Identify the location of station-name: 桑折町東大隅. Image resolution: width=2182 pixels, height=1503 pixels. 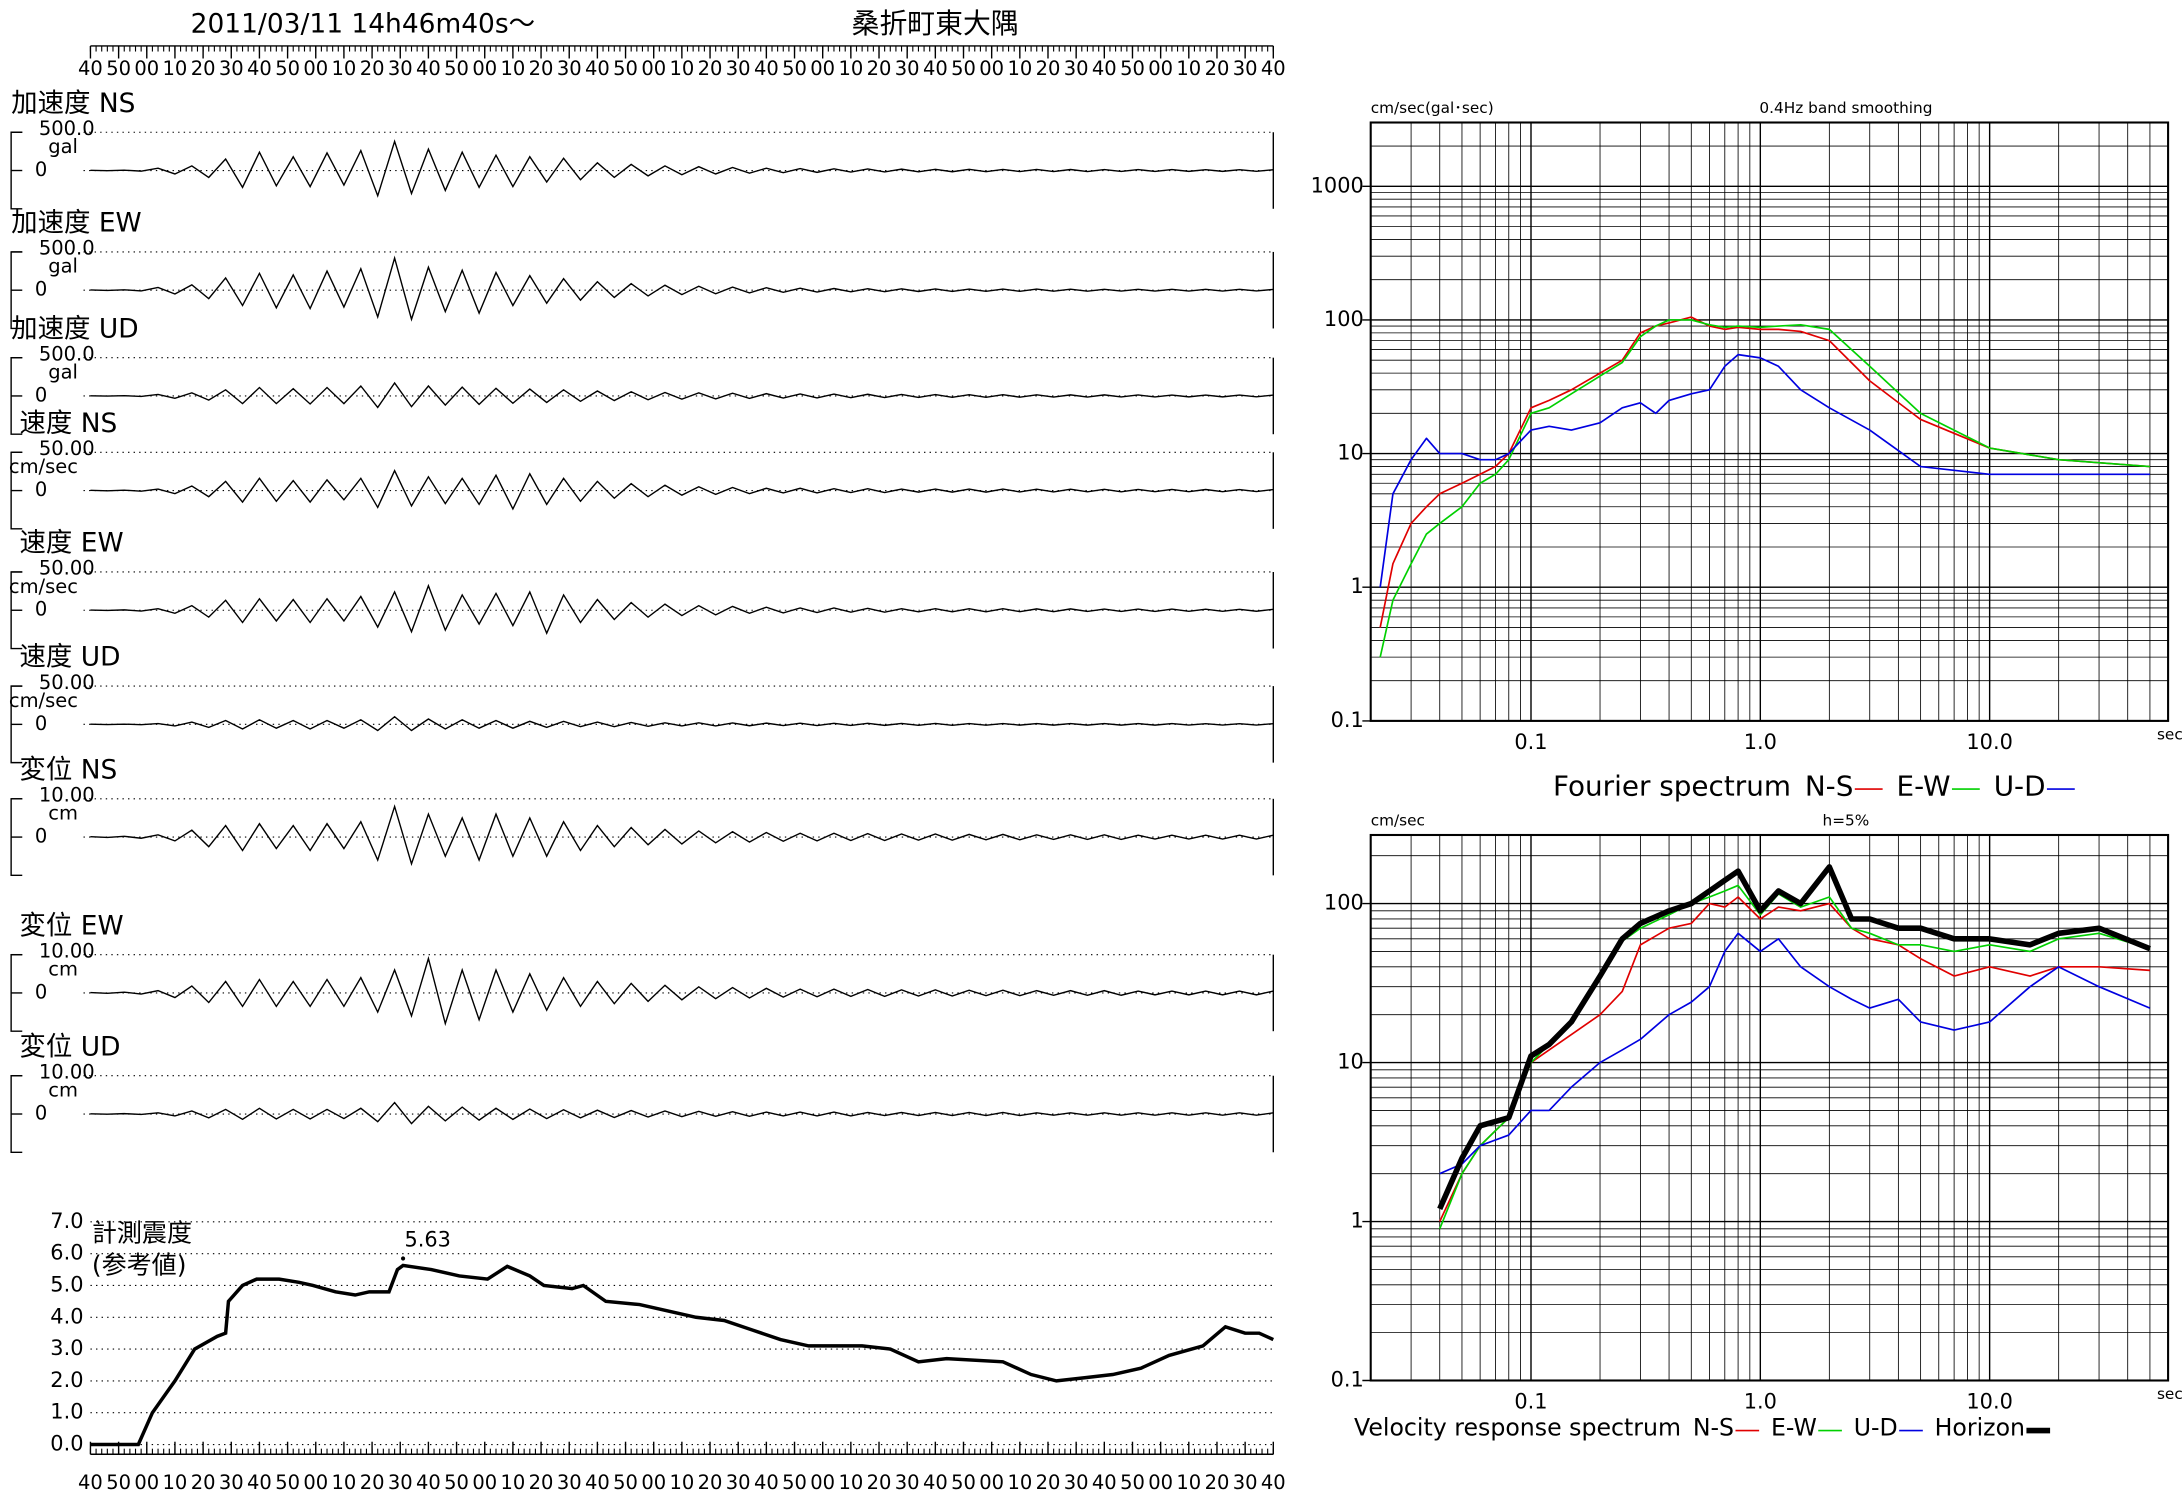
(935, 23).